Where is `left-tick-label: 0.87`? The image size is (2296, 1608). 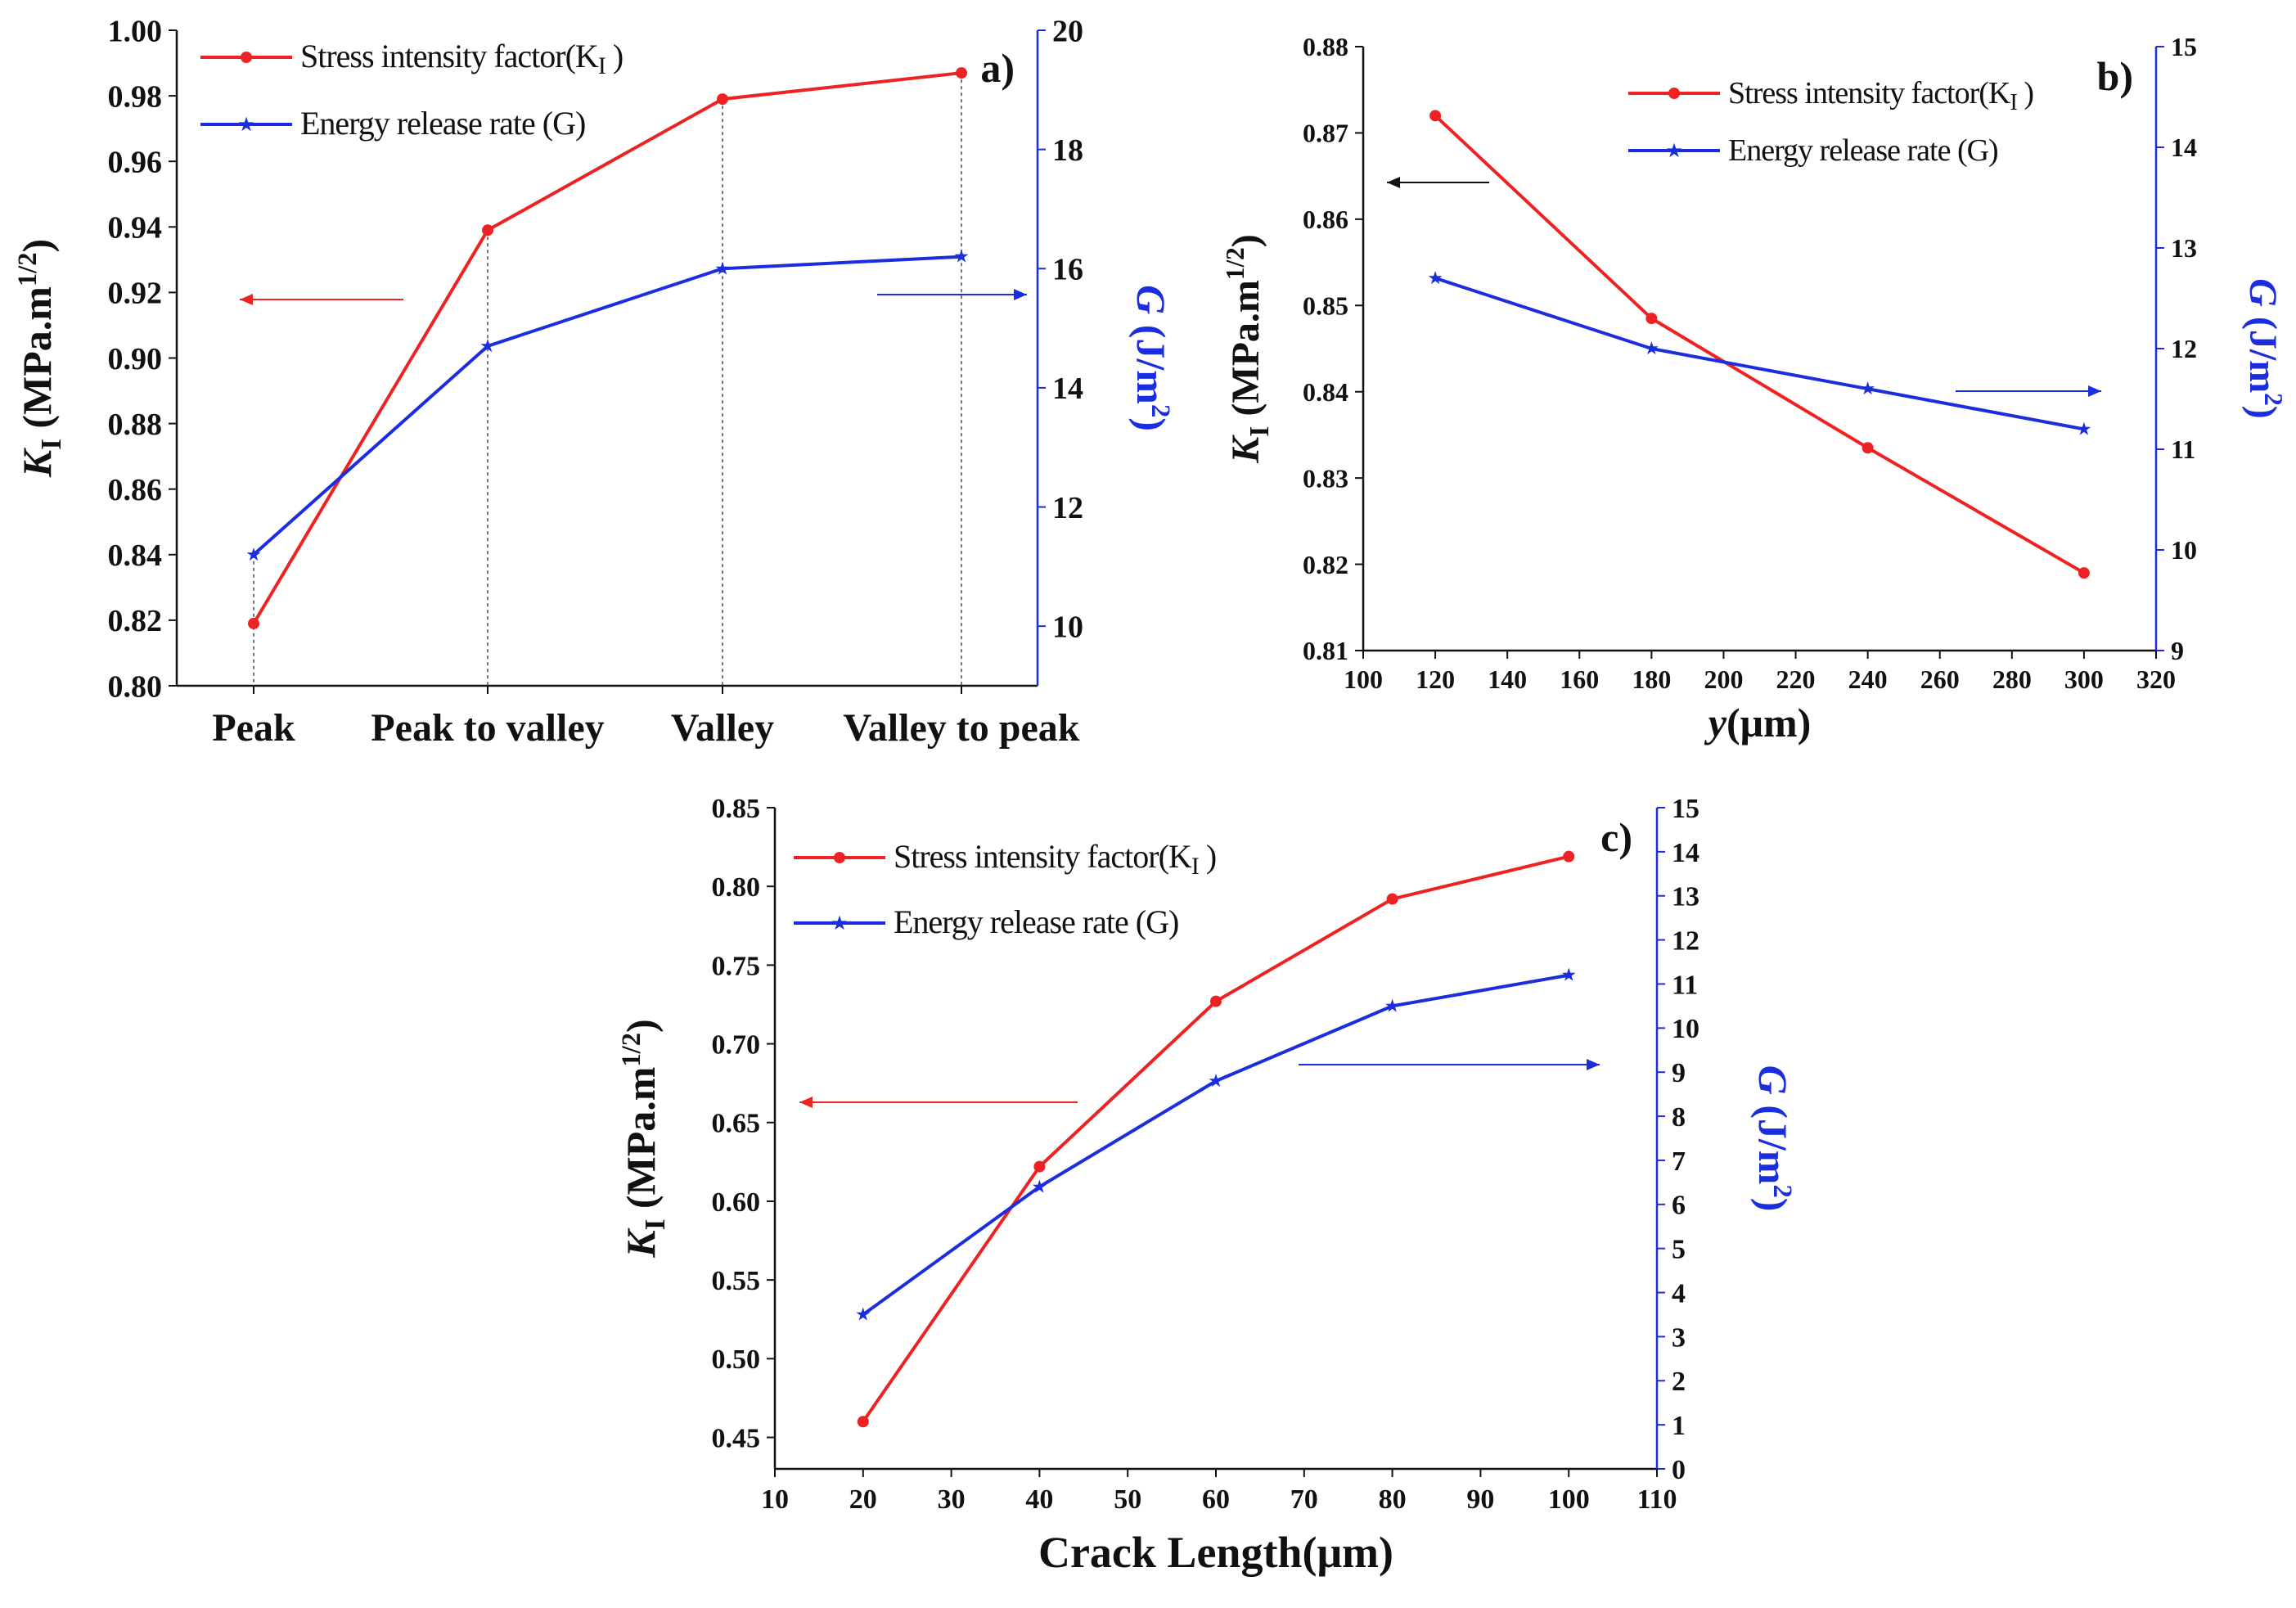 left-tick-label: 0.87 is located at coordinates (1325, 133).